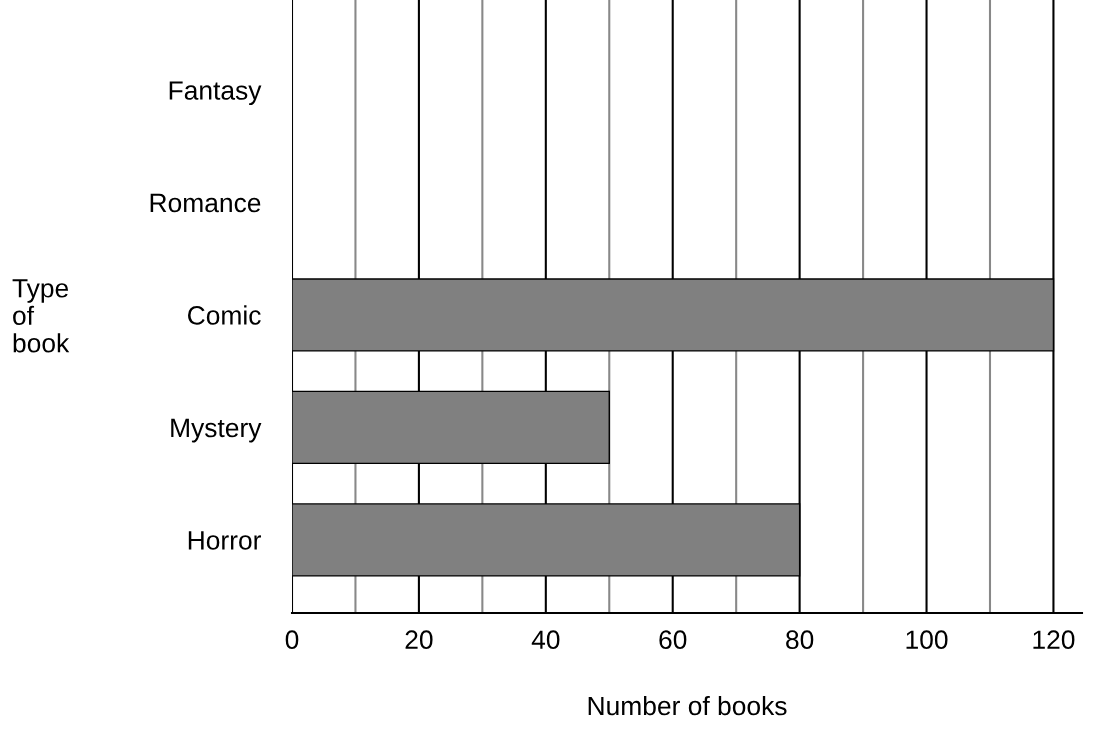 Image resolution: width=1095 pixels, height=738 pixels. I want to click on y-tick-label: Horror, so click(225, 540).